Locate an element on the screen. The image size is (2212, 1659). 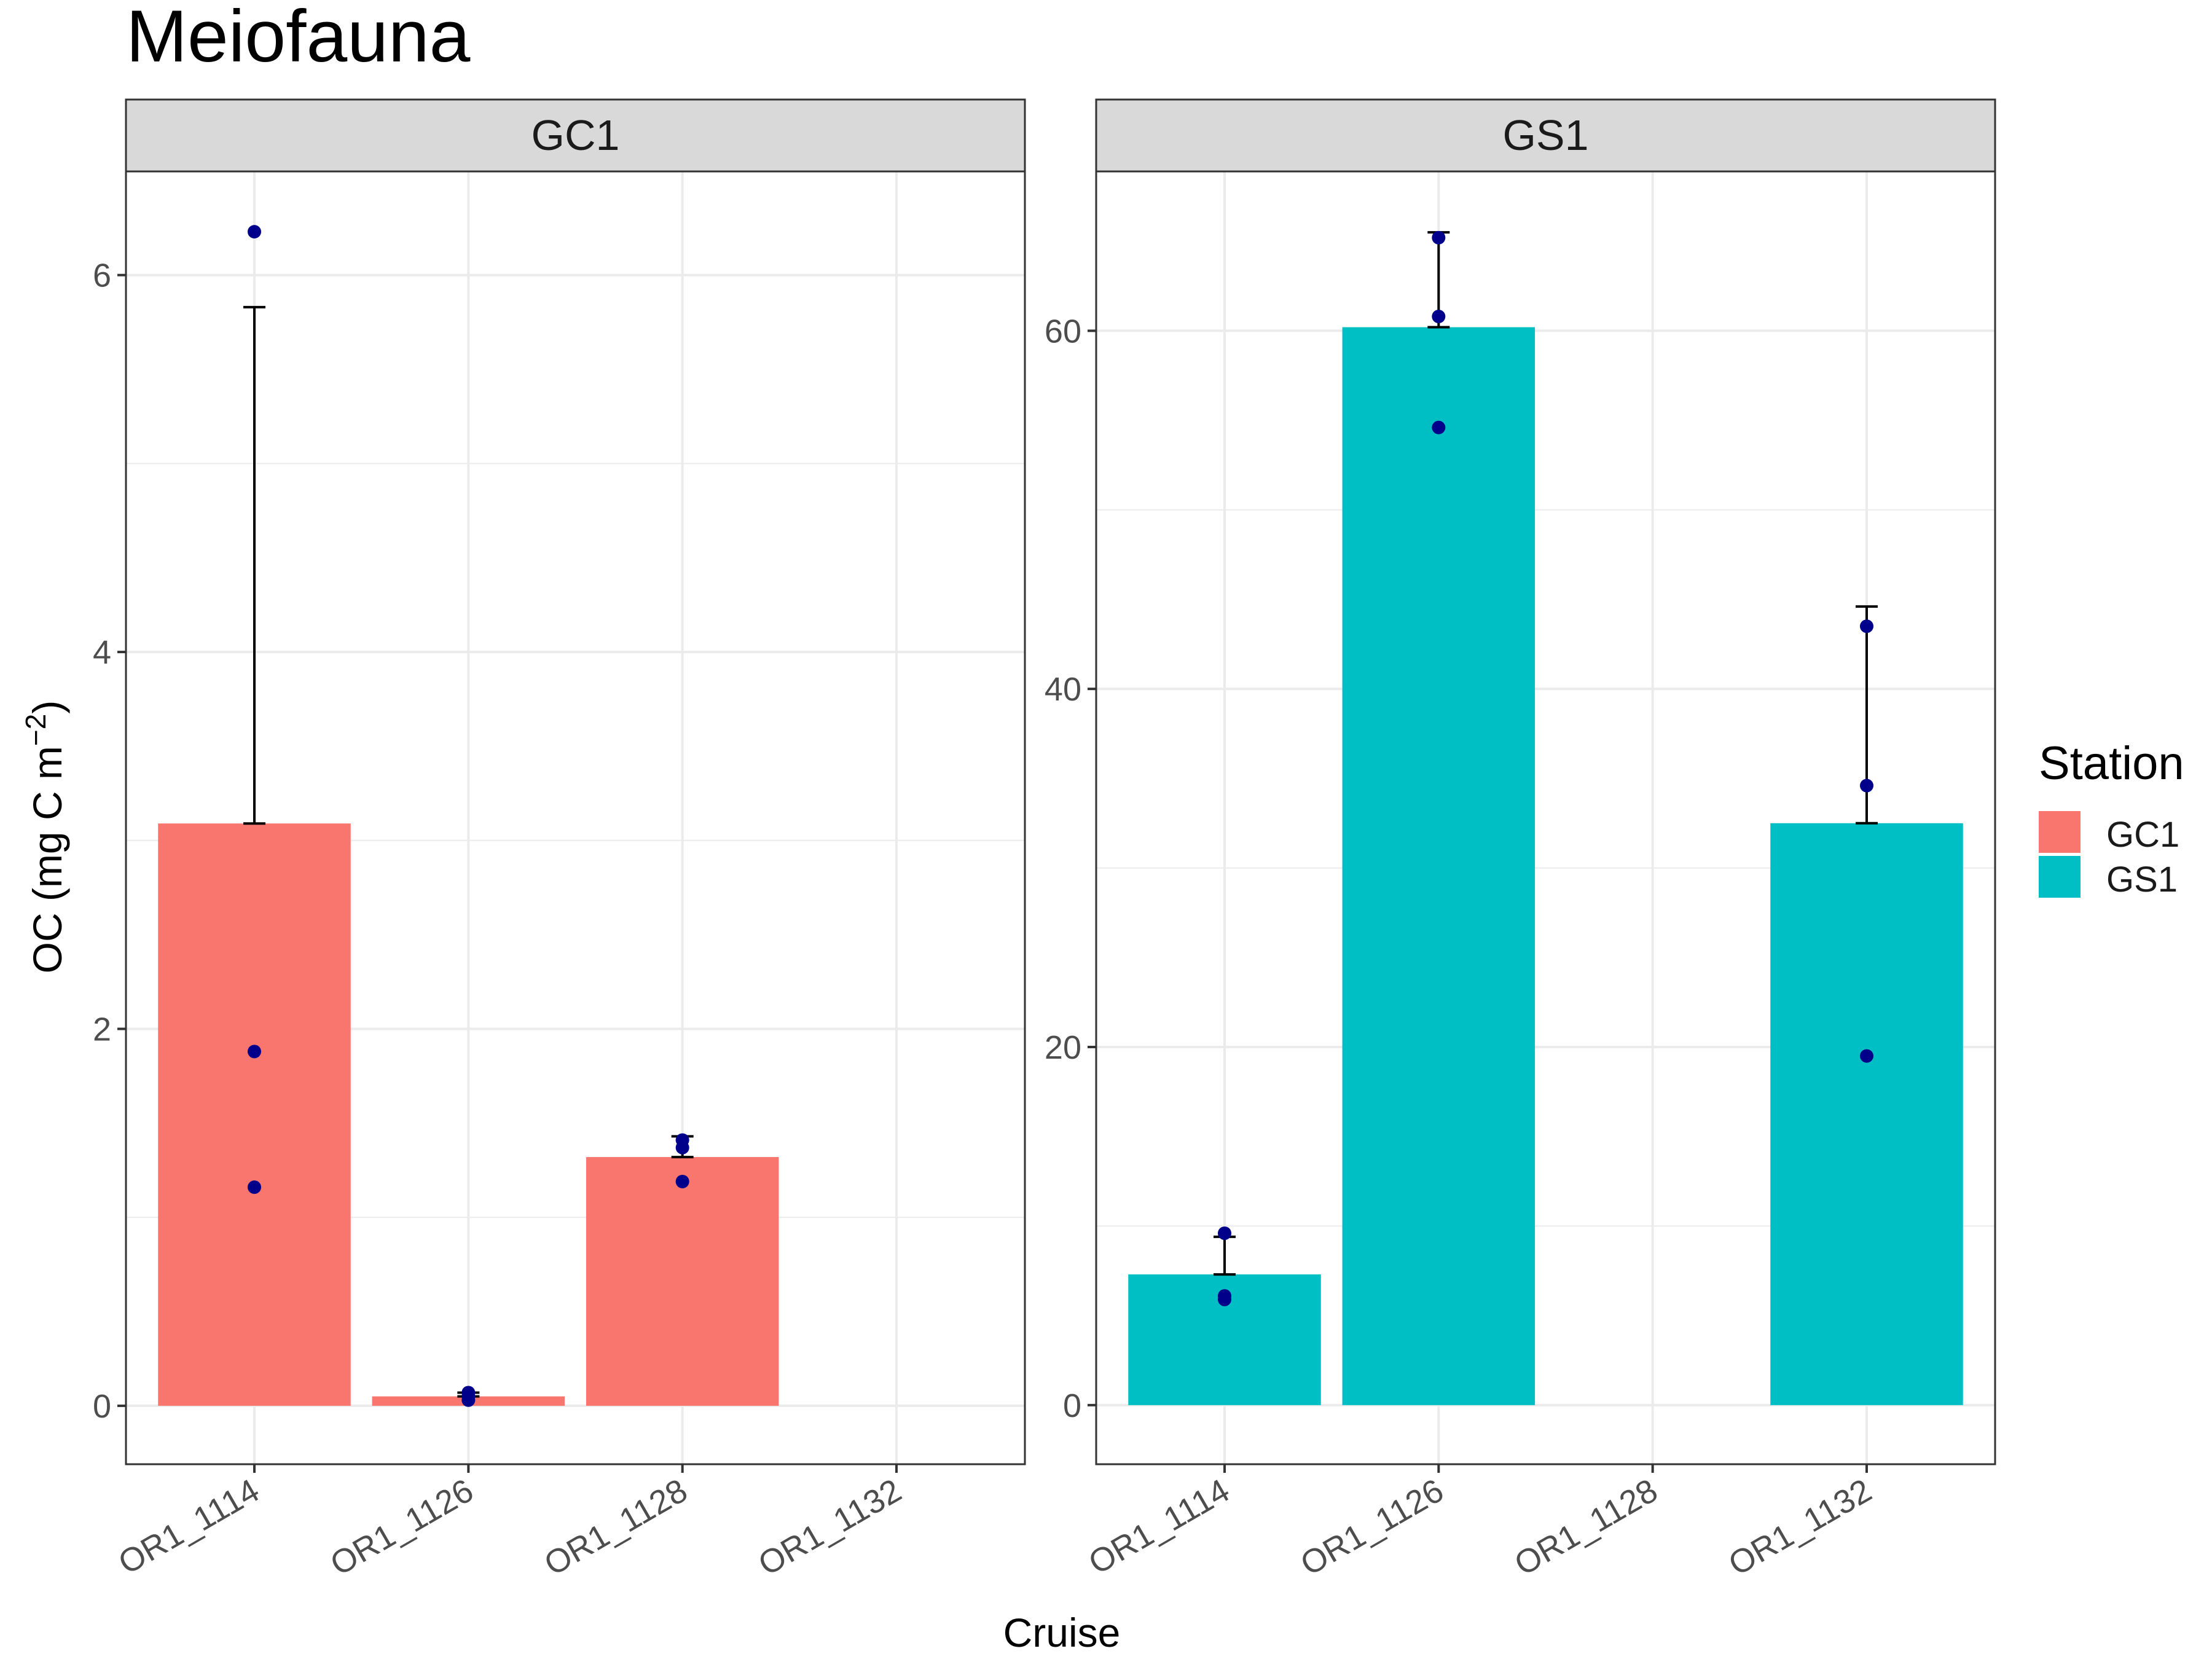
legend-label-gc1: GC1 is located at coordinates (2142, 835).